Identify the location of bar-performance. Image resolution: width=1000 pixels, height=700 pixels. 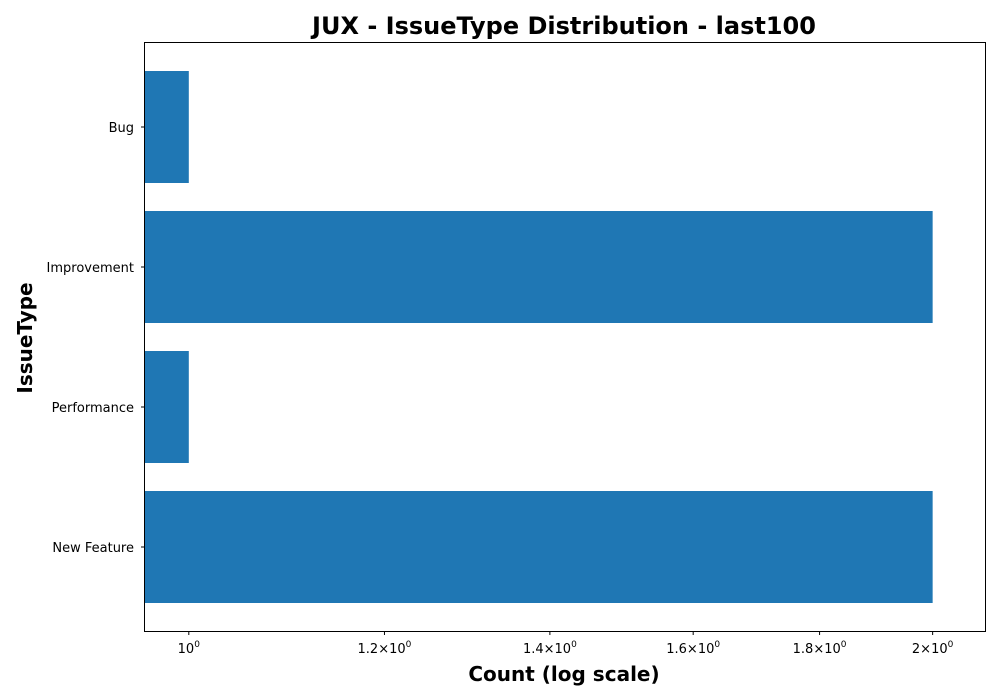
(167, 407).